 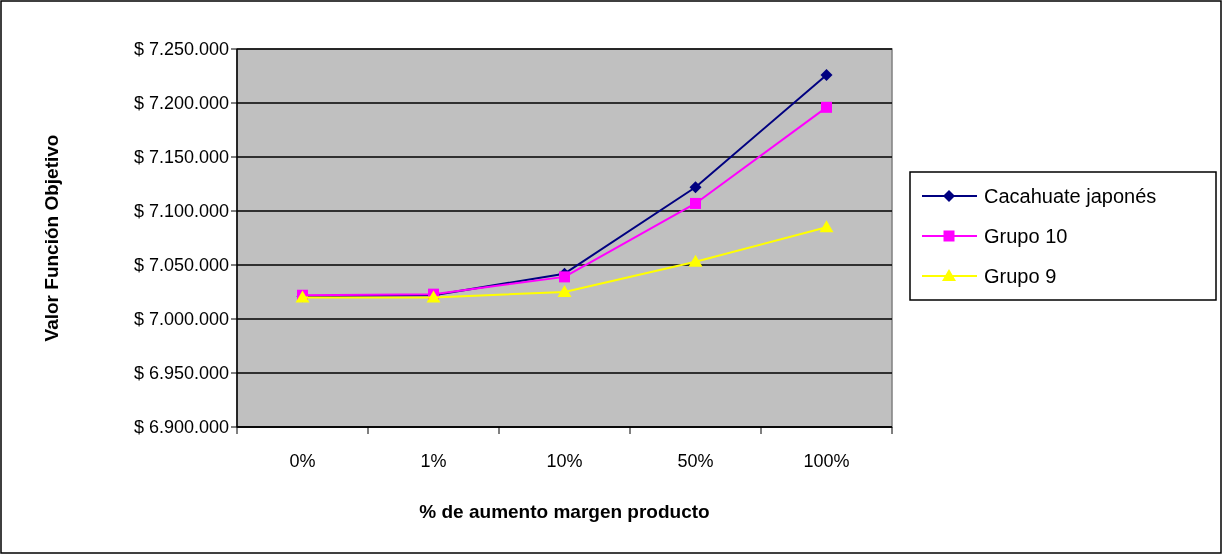 What do you see at coordinates (181, 427) in the screenshot?
I see `y-tick-label: $ 6.900.000` at bounding box center [181, 427].